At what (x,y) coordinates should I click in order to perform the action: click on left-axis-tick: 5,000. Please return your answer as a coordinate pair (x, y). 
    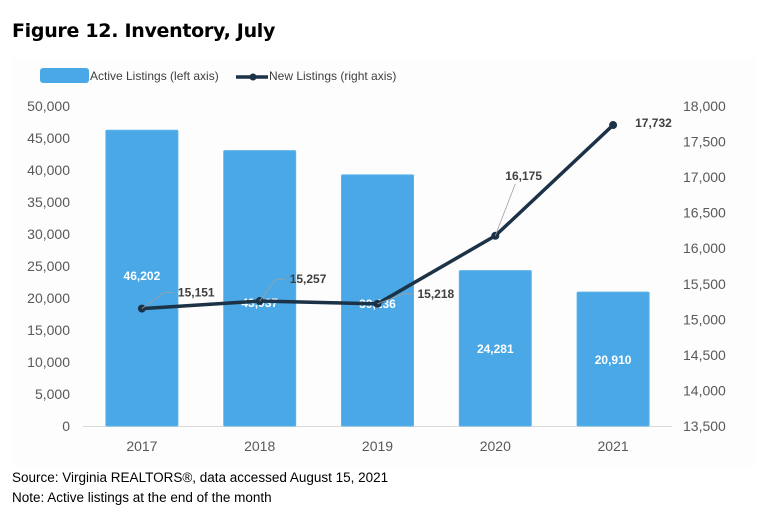
    Looking at the image, I should click on (52, 394).